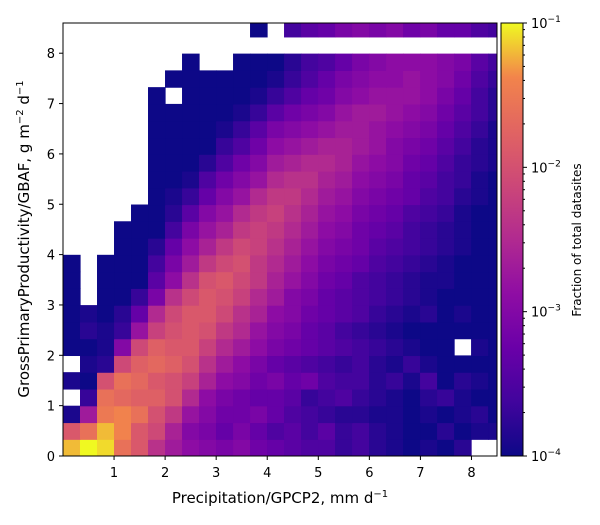 This screenshot has width=600, height=525. I want to click on colorbar-tick-label: 10⁻¹, so click(546, 23).